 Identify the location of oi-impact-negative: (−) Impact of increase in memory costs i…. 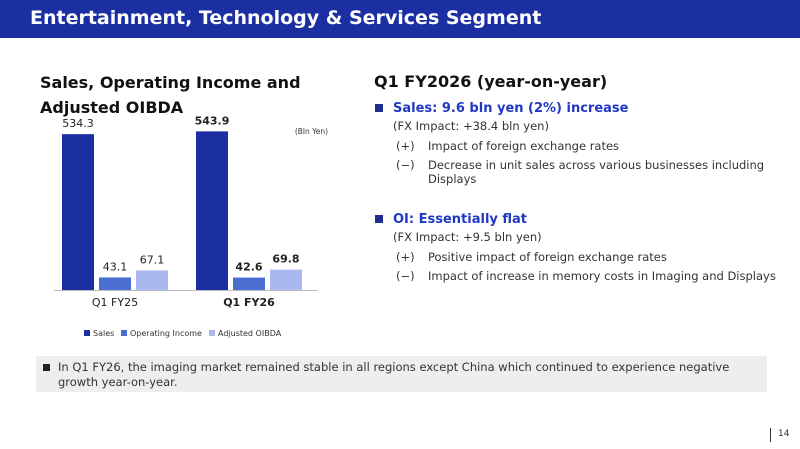
(586, 276).